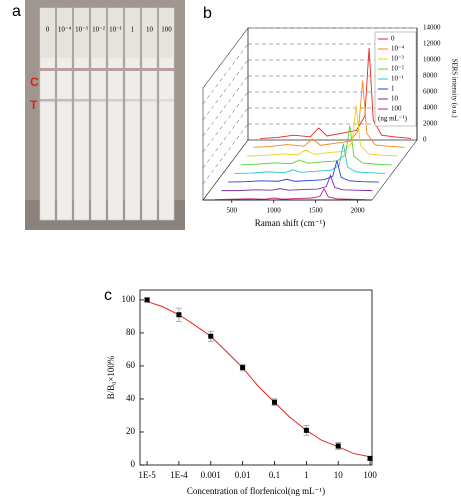  I want to click on y-tick-label: 100, so click(129, 299).